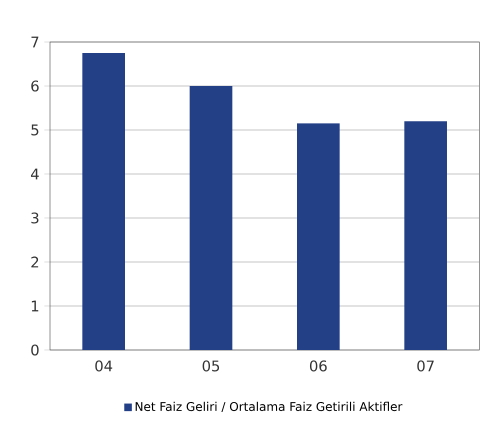 This screenshot has height=445, width=489. Describe the element at coordinates (318, 366) in the screenshot. I see `x-tick-label: 06` at that location.